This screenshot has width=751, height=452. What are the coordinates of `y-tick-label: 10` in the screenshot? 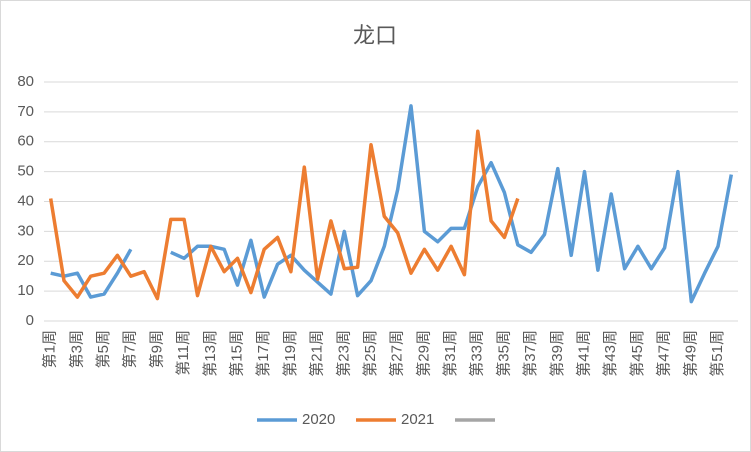 It's located at (25, 290).